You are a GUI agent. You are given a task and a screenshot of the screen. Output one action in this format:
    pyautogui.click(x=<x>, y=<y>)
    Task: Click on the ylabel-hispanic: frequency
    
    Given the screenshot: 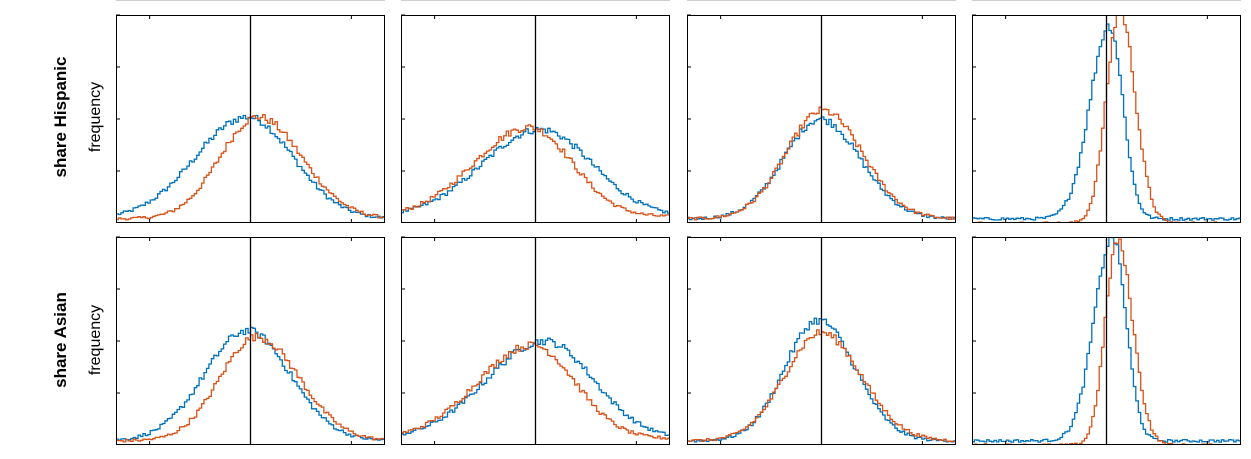 What is the action you would take?
    pyautogui.click(x=95, y=117)
    